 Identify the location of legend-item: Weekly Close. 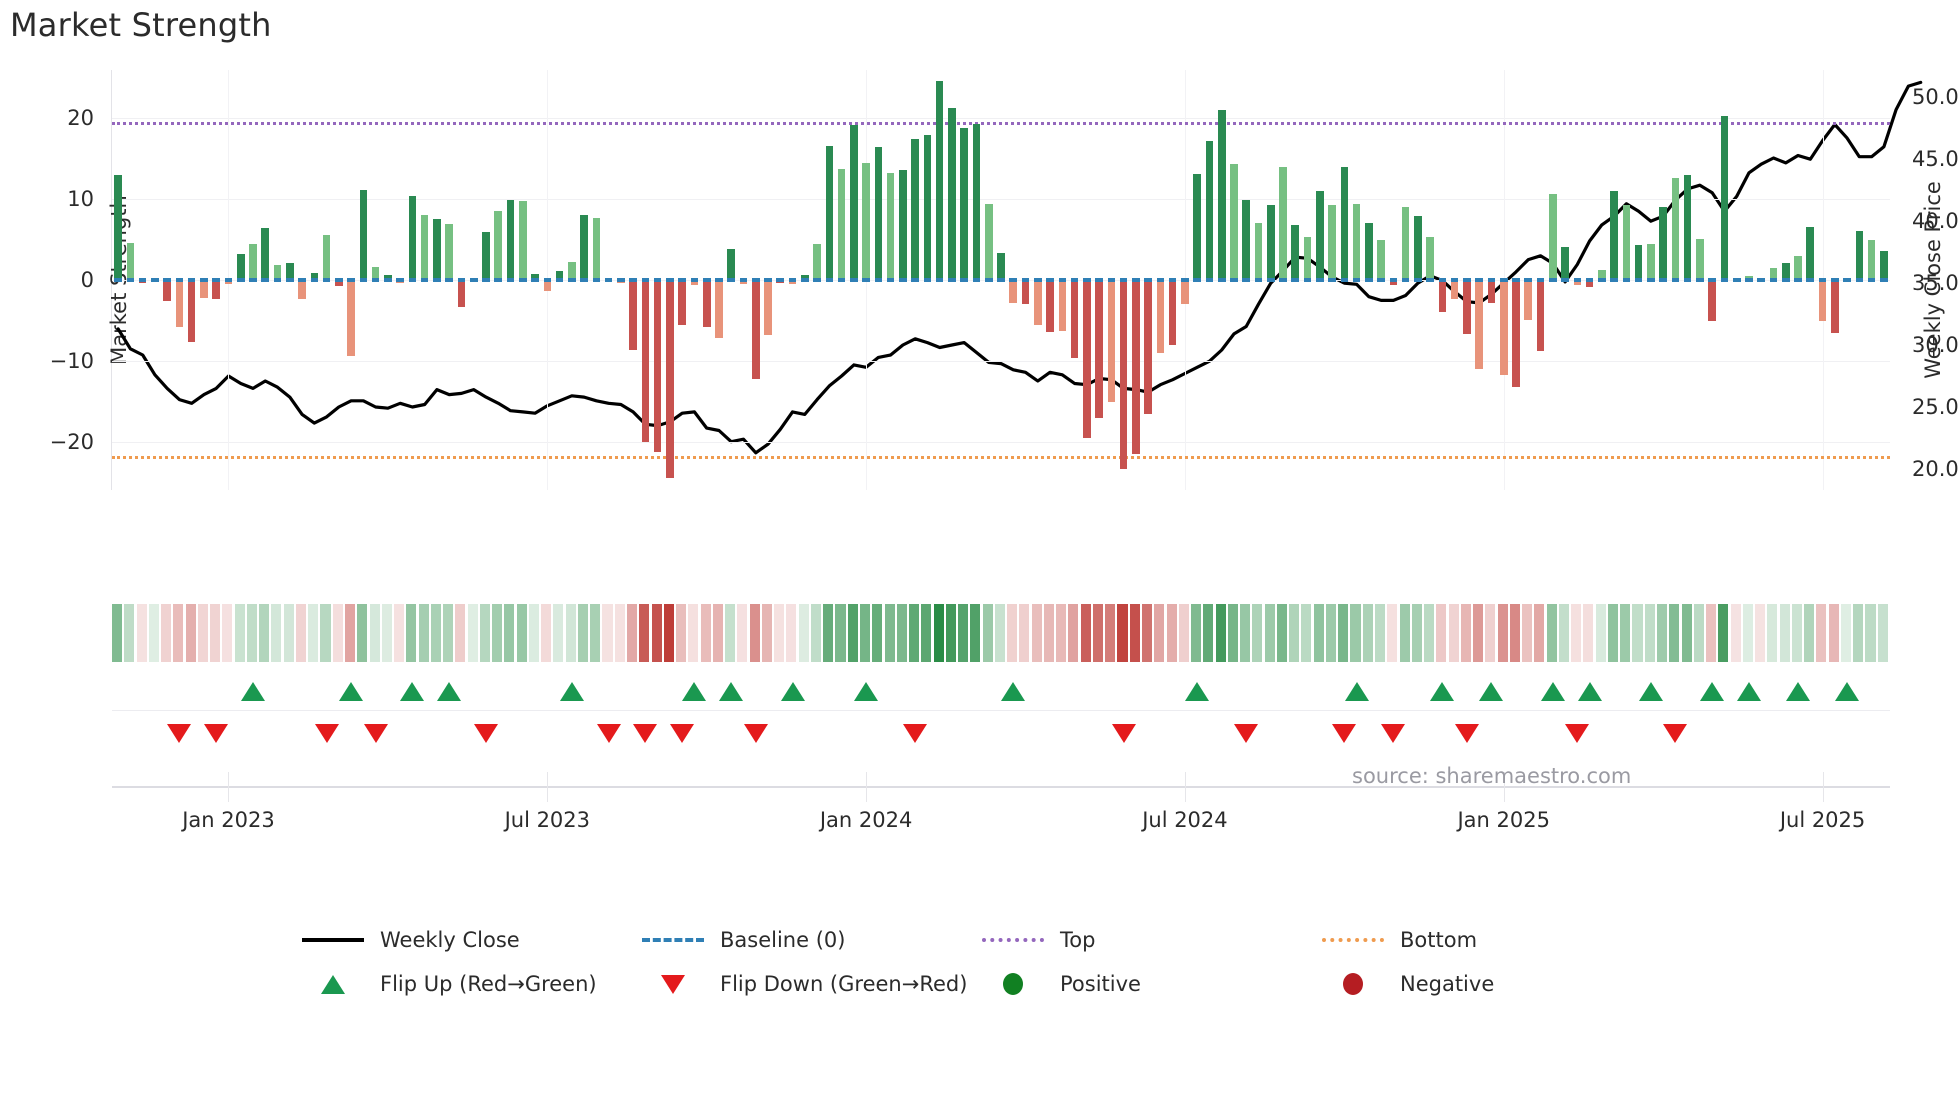
(470, 940).